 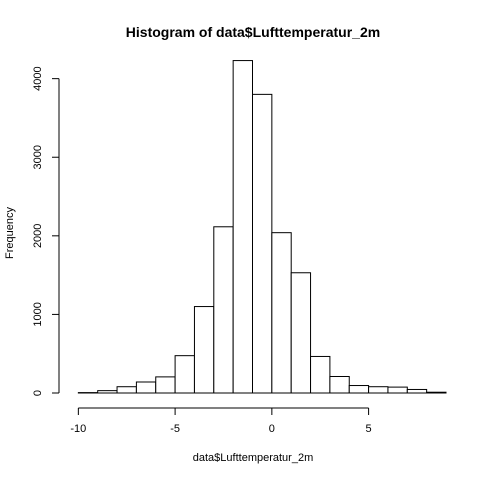 I want to click on y-axis: 0 1000 2000 3000 4000, so click(x=46, y=231).